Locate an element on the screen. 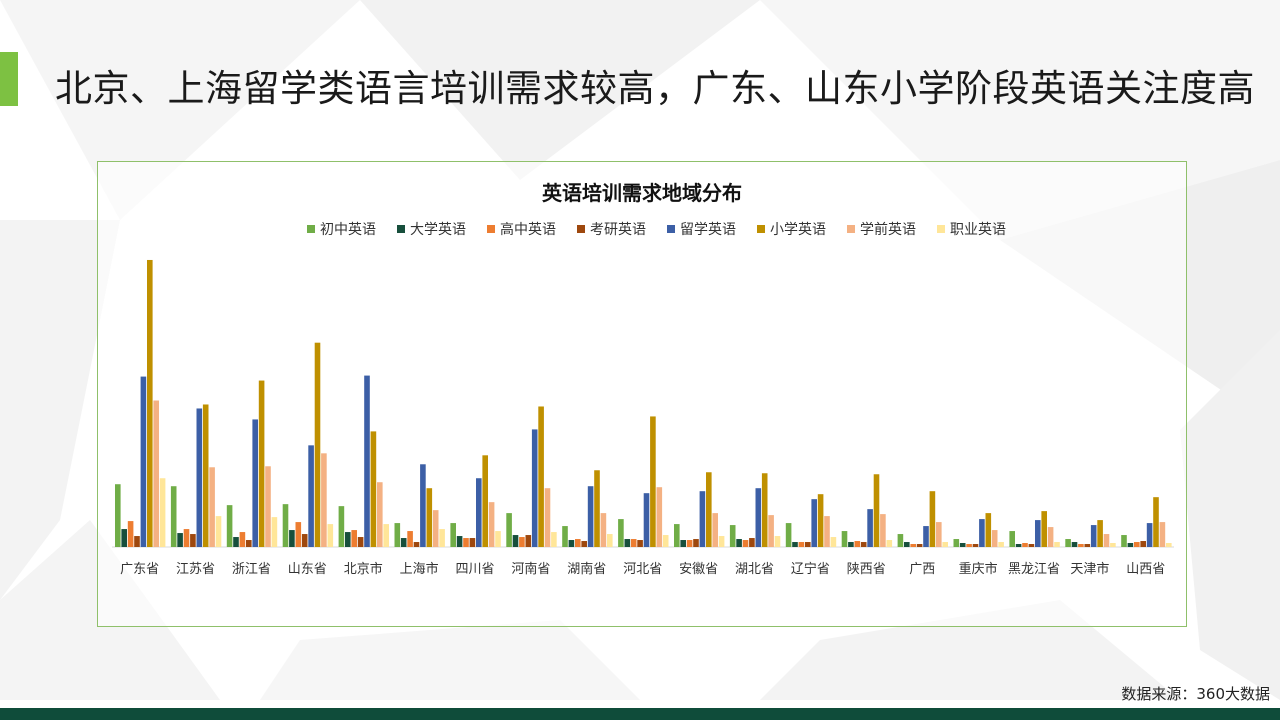 This screenshot has height=720, width=1280. x-tick-label: 陕西省 is located at coordinates (866, 569).